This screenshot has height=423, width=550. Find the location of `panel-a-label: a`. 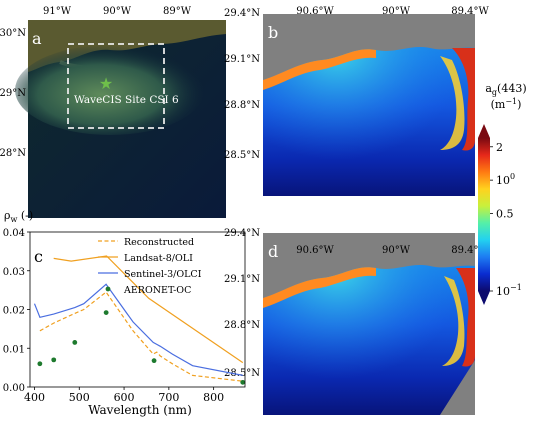

panel-a-label: a is located at coordinates (37, 38).